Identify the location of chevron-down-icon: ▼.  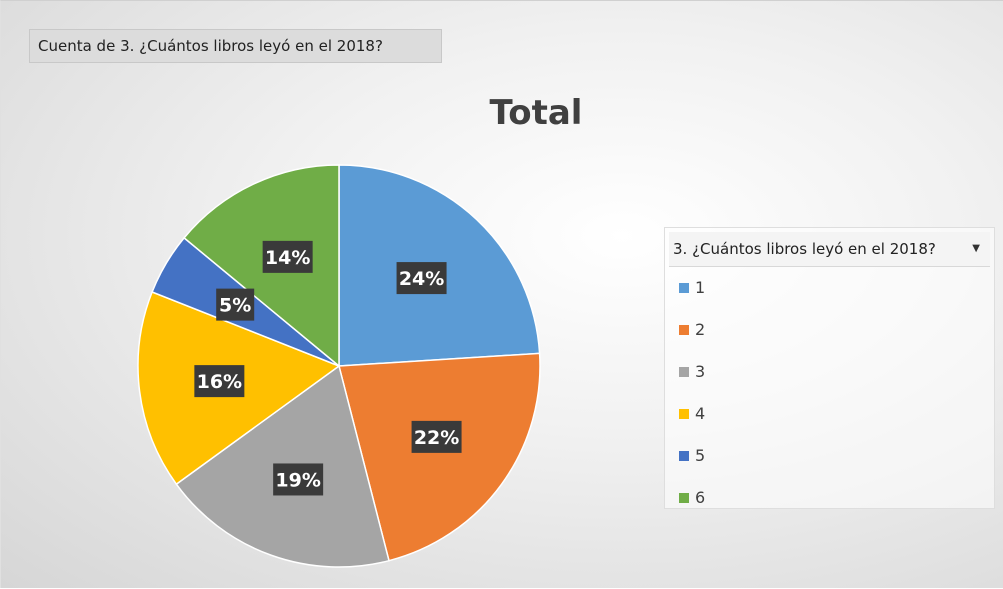
(976, 248).